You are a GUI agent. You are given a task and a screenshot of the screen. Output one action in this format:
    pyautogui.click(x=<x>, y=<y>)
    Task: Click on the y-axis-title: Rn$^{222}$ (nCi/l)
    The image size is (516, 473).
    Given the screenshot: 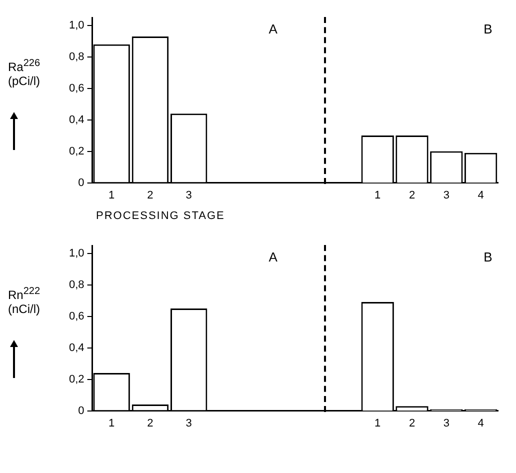 What is the action you would take?
    pyautogui.click(x=25, y=301)
    